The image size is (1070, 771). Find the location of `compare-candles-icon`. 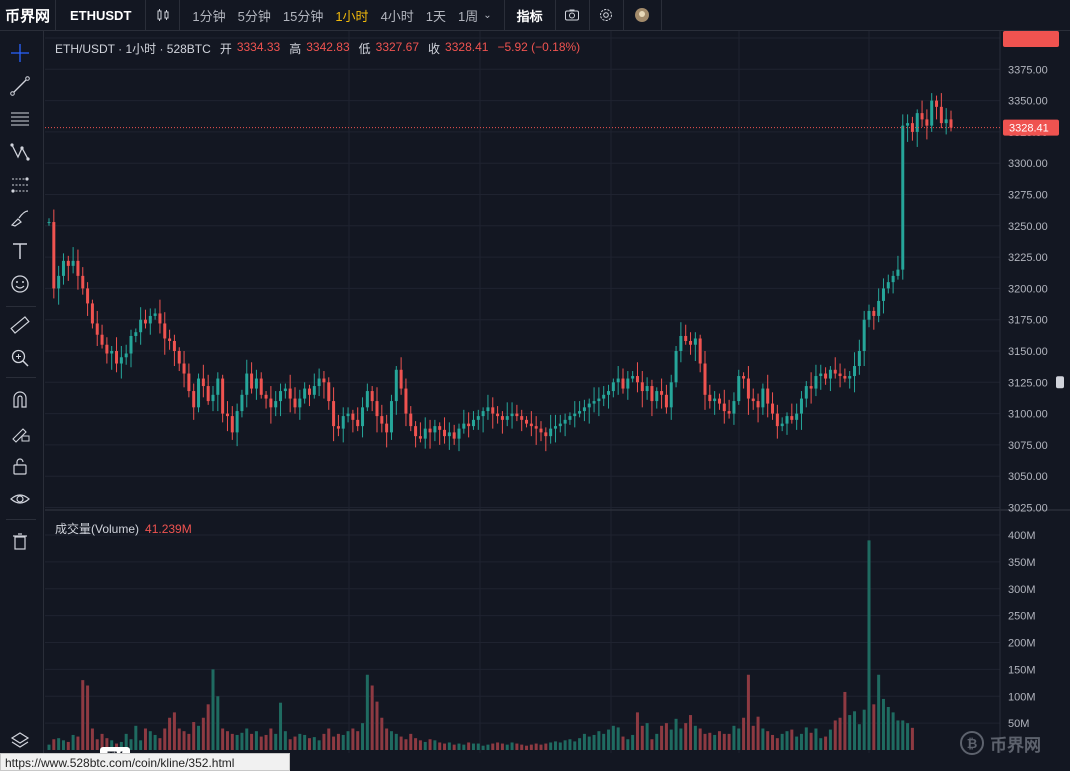

compare-candles-icon is located at coordinates (163, 15).